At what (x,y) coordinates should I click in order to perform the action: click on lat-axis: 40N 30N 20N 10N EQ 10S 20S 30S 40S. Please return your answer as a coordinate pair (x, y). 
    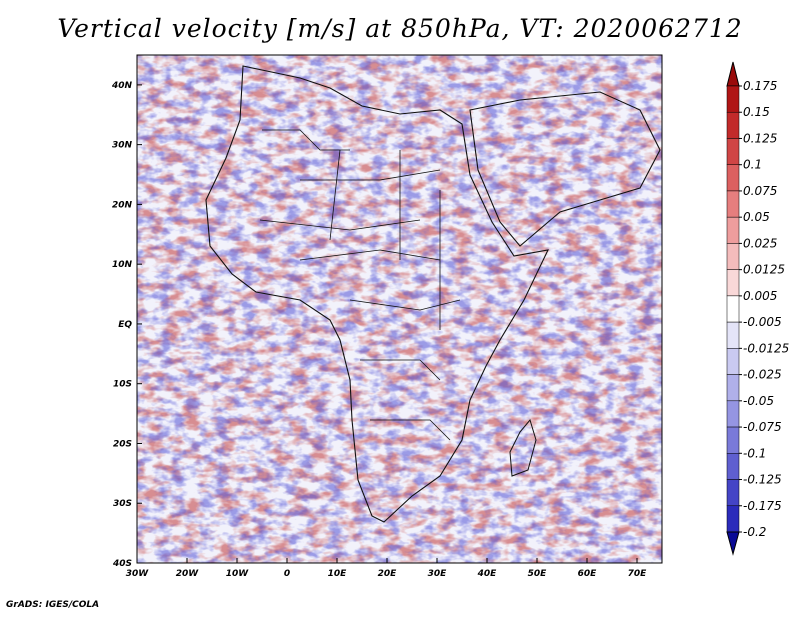
    Looking at the image, I should click on (126, 325).